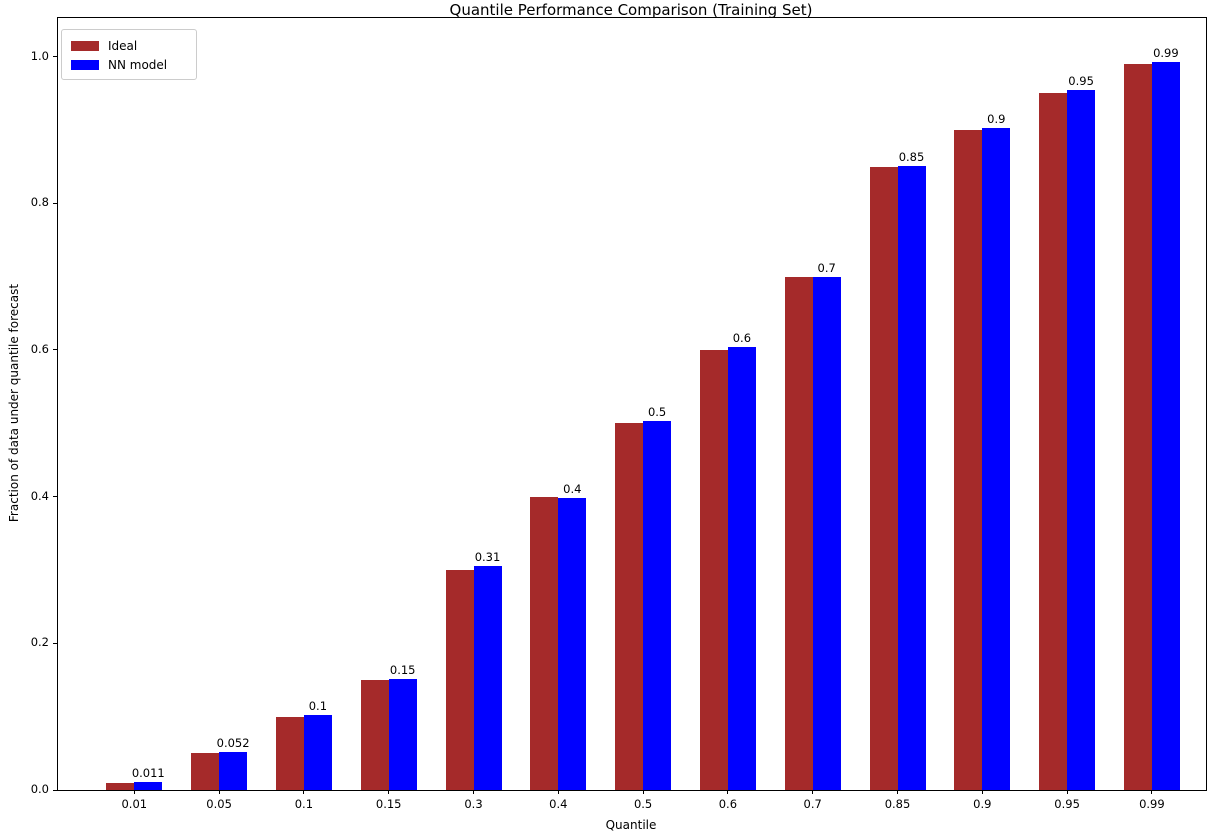  Describe the element at coordinates (318, 706) in the screenshot. I see `bar-value-label: 0.1` at that location.